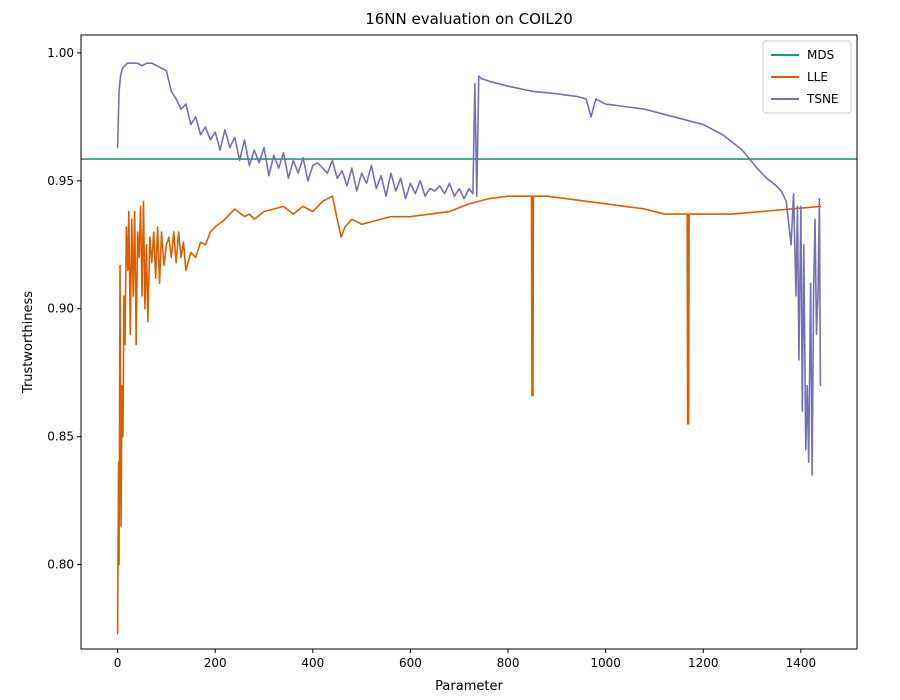  Describe the element at coordinates (118, 663) in the screenshot. I see `x-tick-label: 0` at that location.